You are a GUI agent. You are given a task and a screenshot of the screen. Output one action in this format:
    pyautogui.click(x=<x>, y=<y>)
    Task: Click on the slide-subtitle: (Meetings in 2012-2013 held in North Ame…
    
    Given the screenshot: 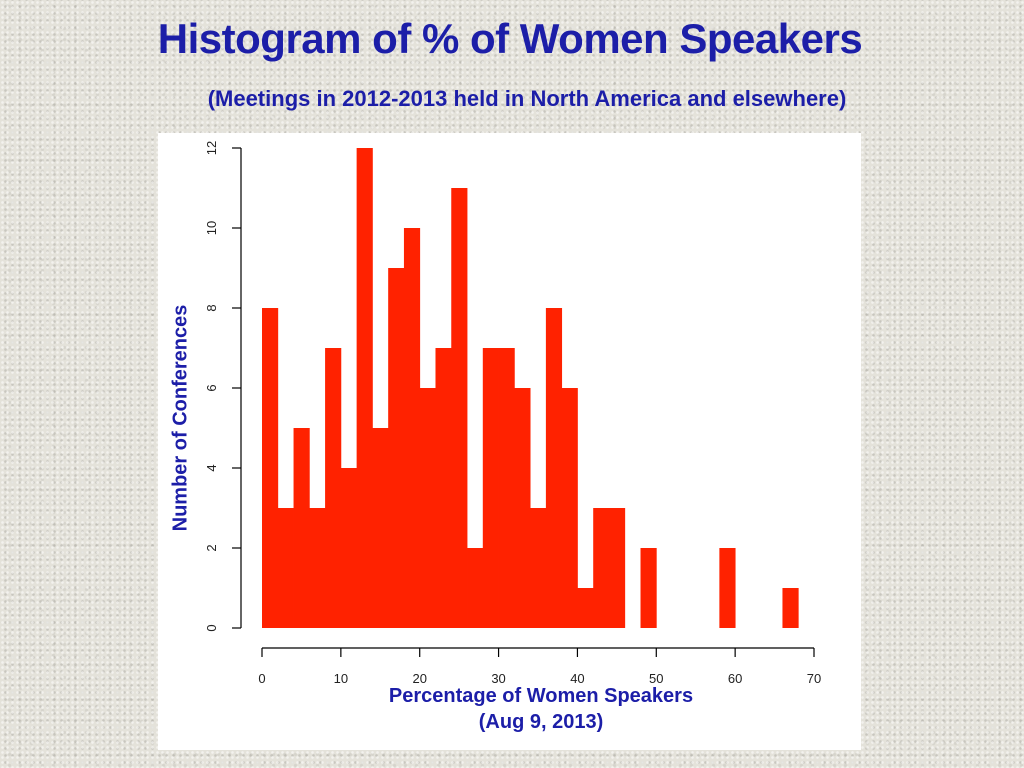 What is the action you would take?
    pyautogui.click(x=527, y=98)
    